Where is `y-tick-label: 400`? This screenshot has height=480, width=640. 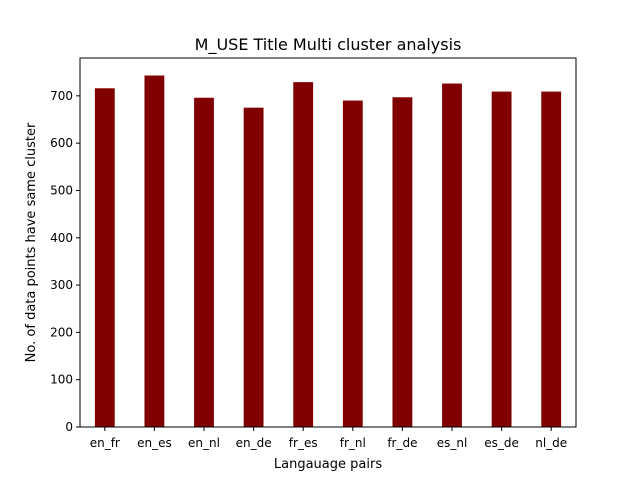
y-tick-label: 400 is located at coordinates (61, 238).